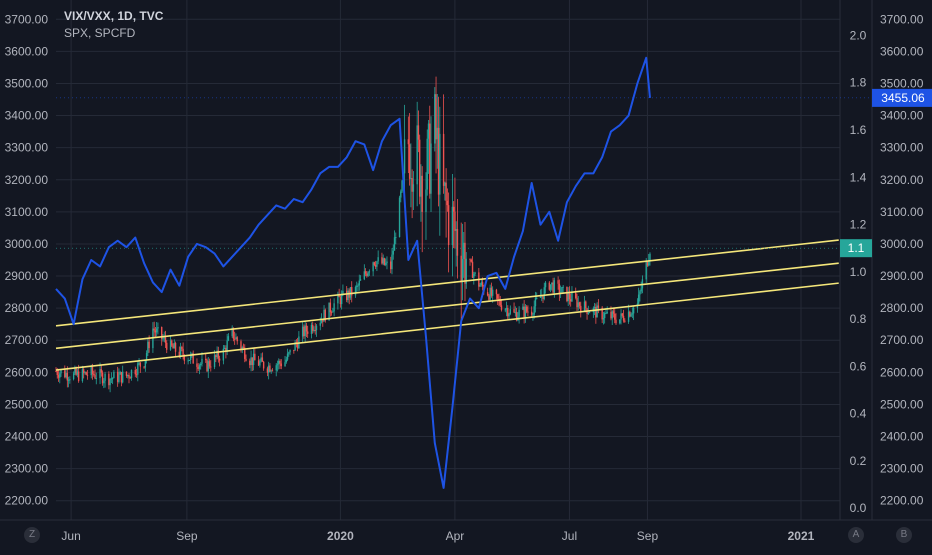 The width and height of the screenshot is (932, 555). I want to click on spx-last-badge, so click(902, 97).